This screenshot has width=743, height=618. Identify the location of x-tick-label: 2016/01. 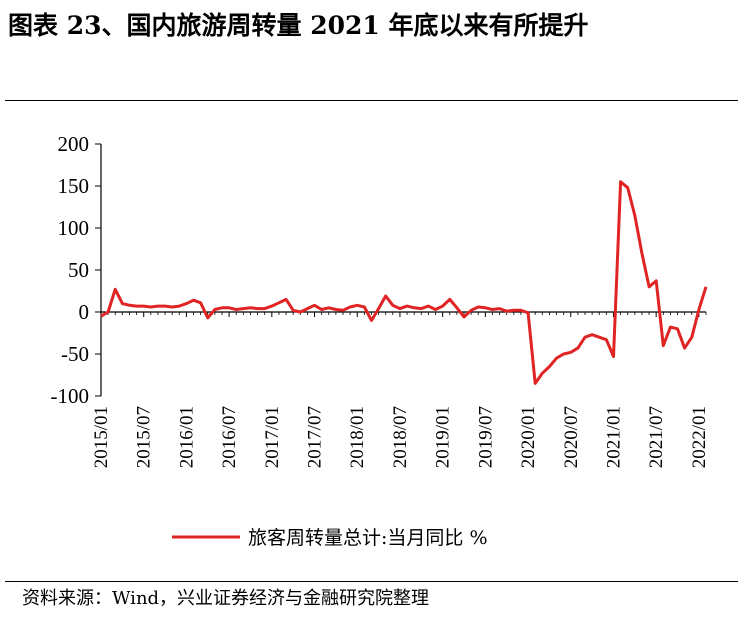
(186, 437).